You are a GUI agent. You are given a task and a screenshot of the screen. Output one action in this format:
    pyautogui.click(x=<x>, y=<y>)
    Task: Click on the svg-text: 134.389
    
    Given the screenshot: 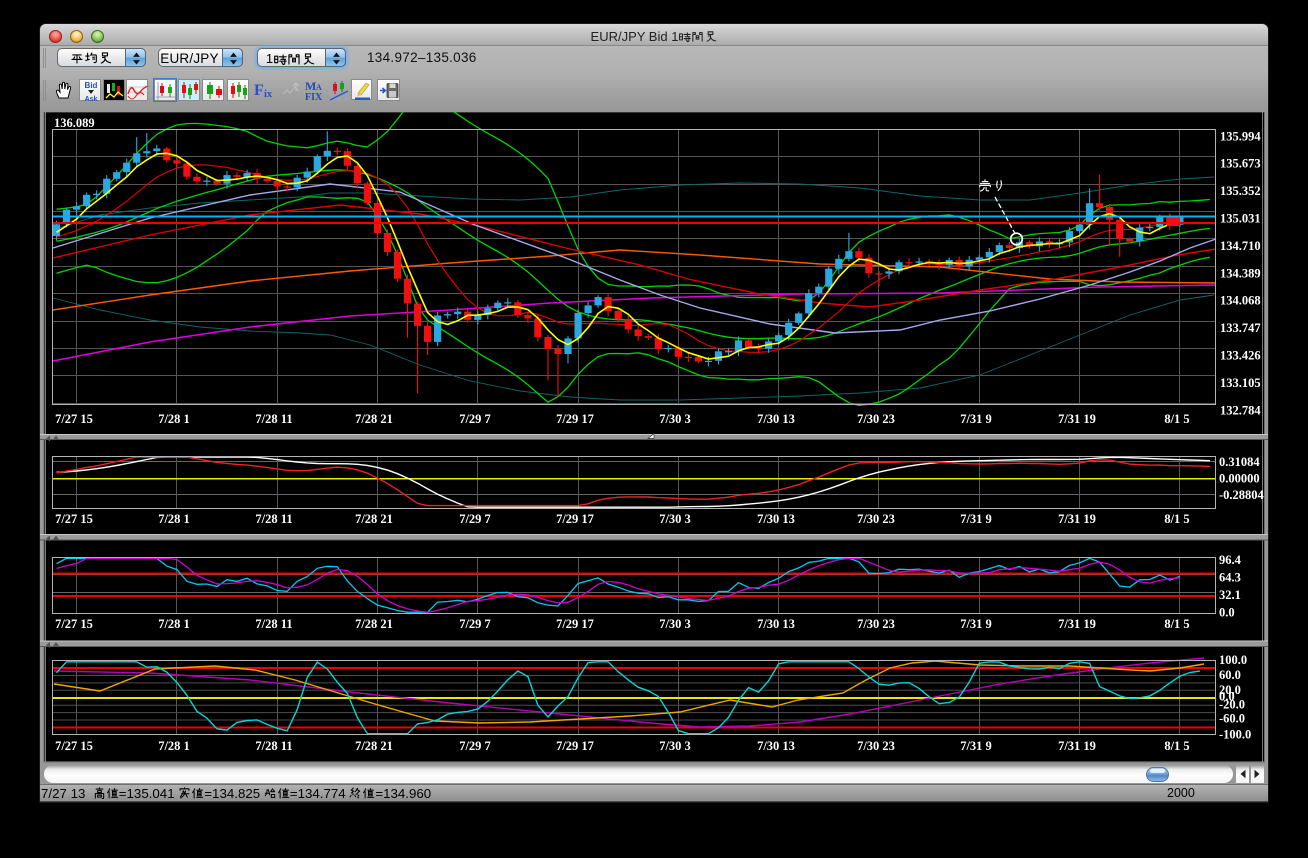 What is the action you would take?
    pyautogui.click(x=1240, y=273)
    